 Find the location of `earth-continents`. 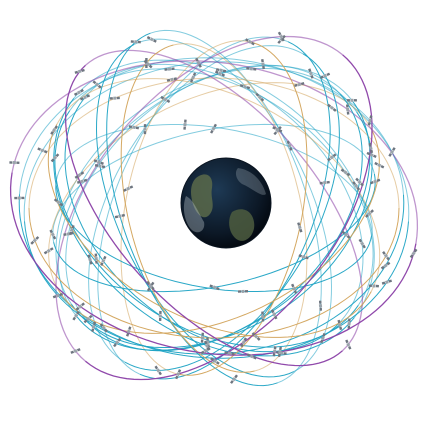

earth-continents is located at coordinates (224, 204).